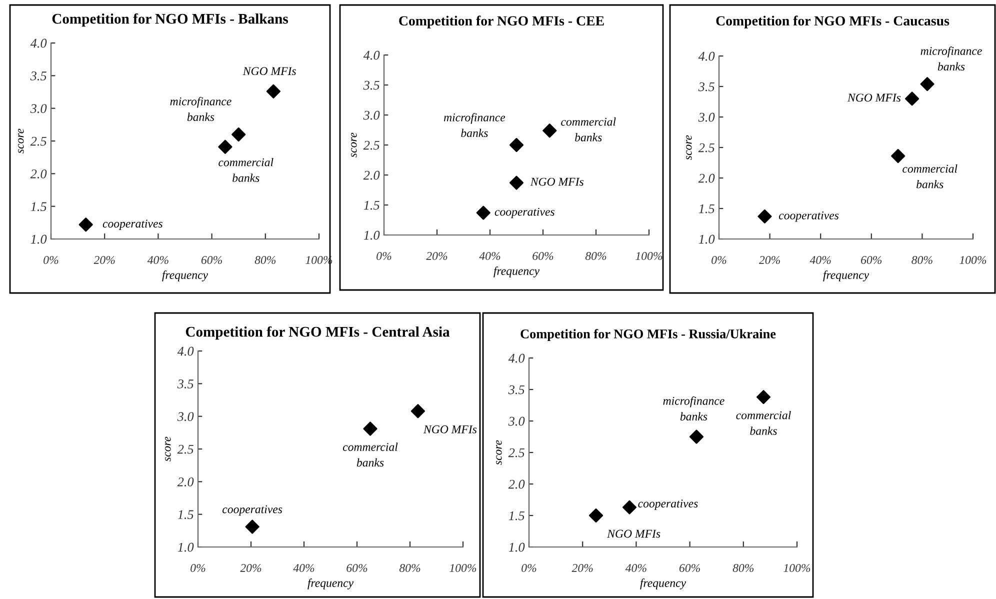 This screenshot has width=996, height=599. What do you see at coordinates (648, 335) in the screenshot?
I see `chart-title: Competition for NGO MFIs - Russia/Ukraine` at bounding box center [648, 335].